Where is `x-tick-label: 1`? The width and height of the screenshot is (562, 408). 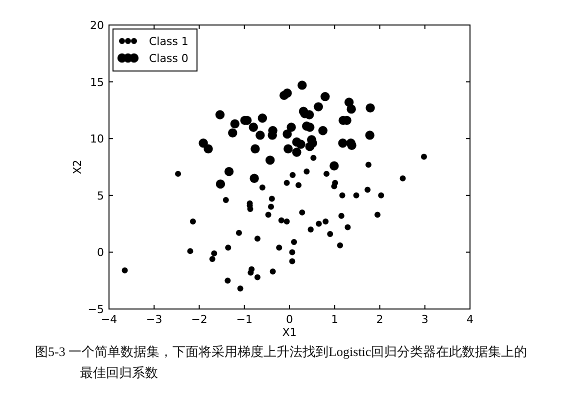
x-tick-label: 1 is located at coordinates (334, 319).